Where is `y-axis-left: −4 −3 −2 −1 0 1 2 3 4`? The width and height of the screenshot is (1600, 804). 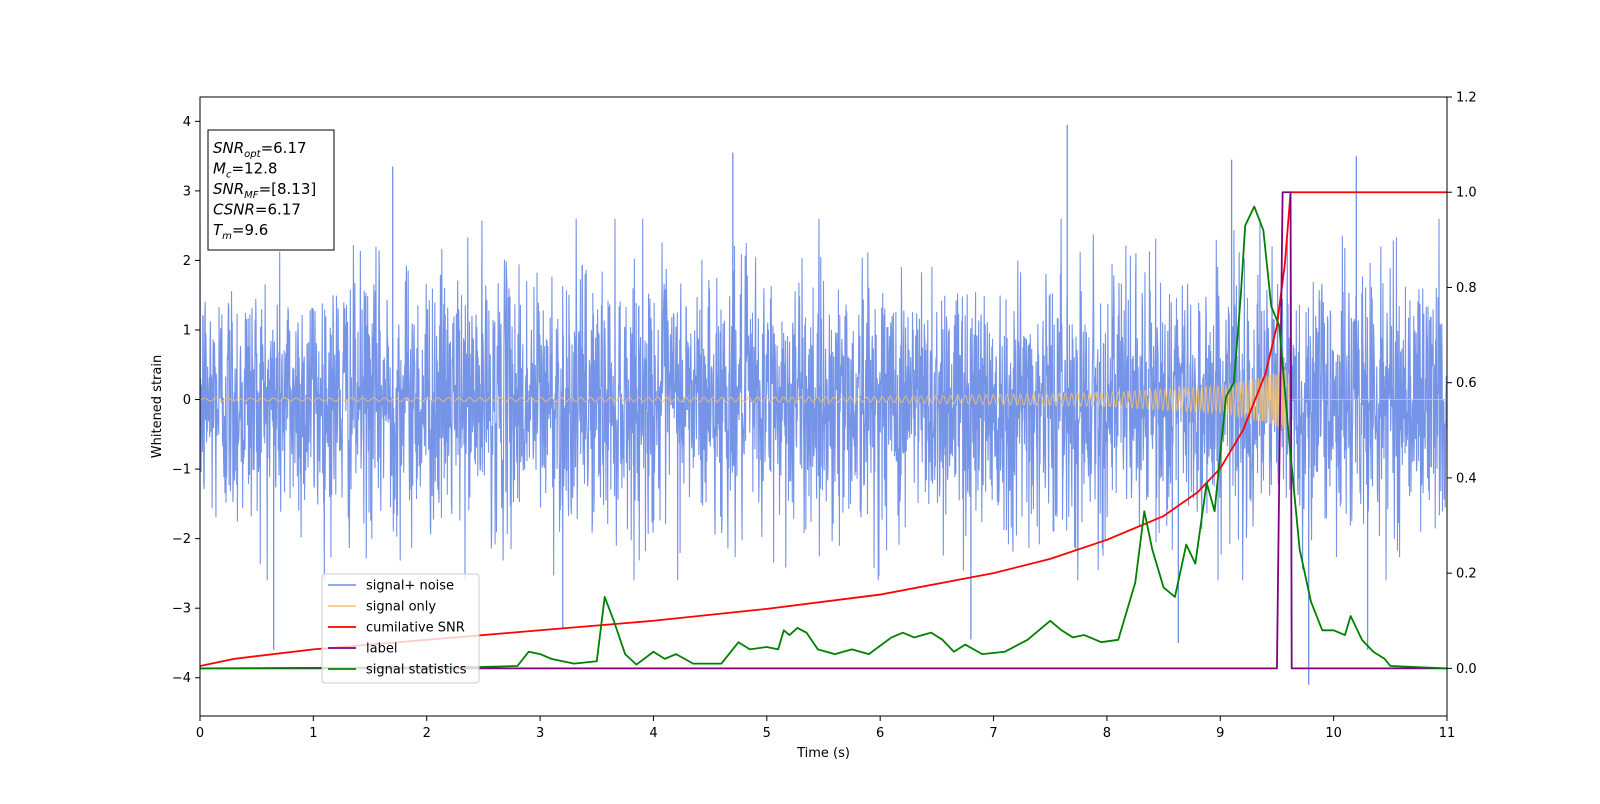 y-axis-left: −4 −3 −2 −1 0 1 2 3 4 is located at coordinates (186, 400).